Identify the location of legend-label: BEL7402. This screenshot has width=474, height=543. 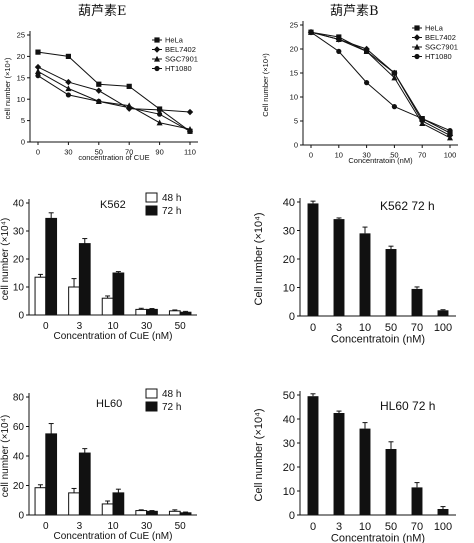
(440, 37).